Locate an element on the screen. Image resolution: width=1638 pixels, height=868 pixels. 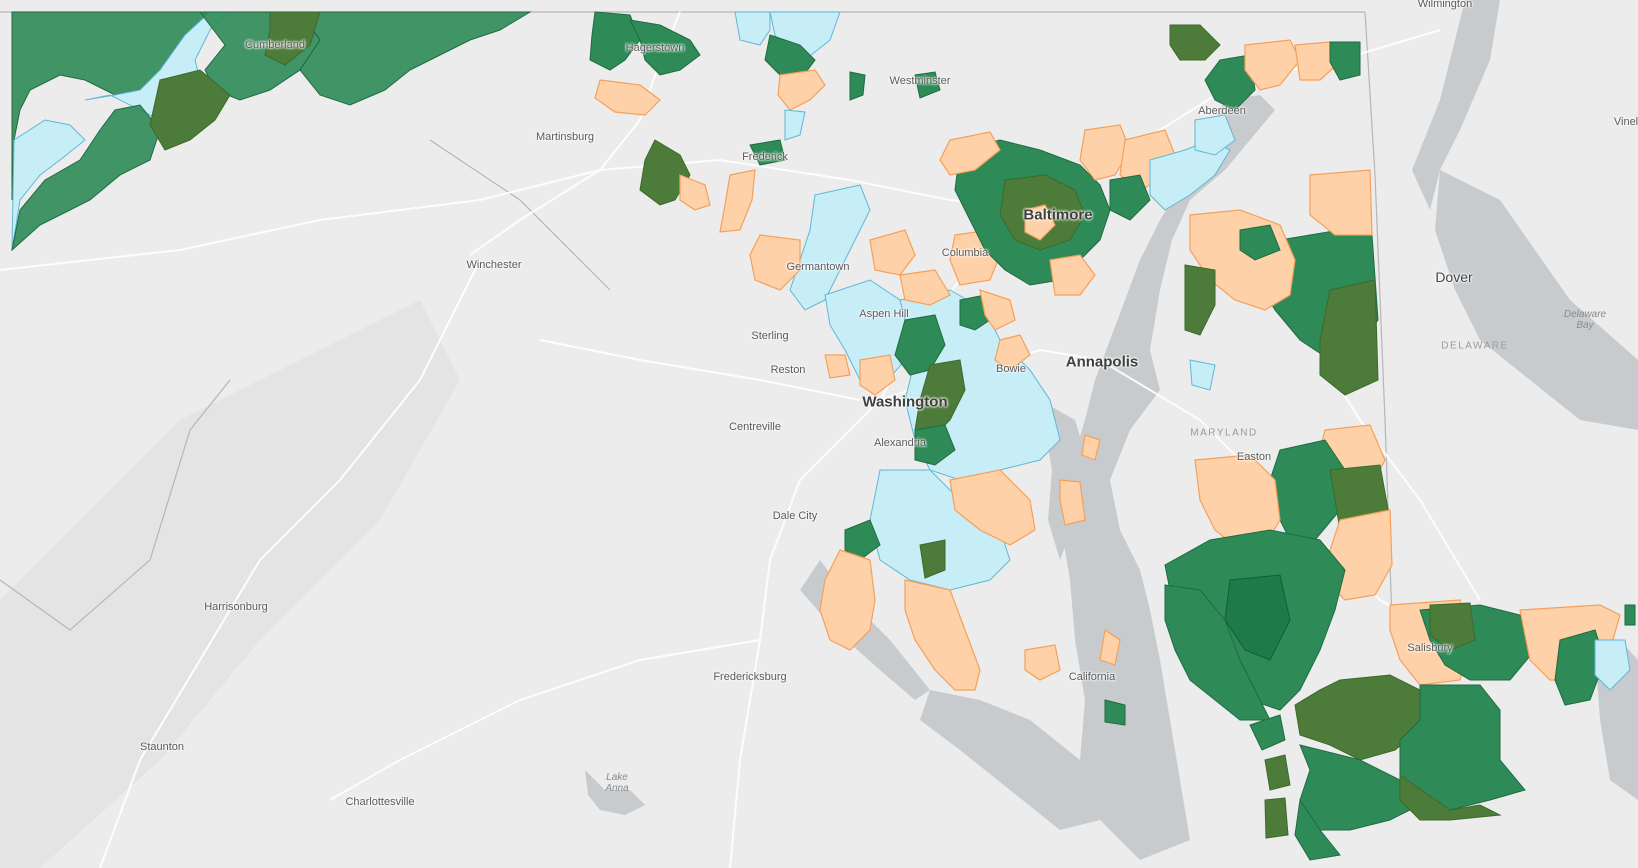
western-maryland-districts is located at coordinates (271, 131).